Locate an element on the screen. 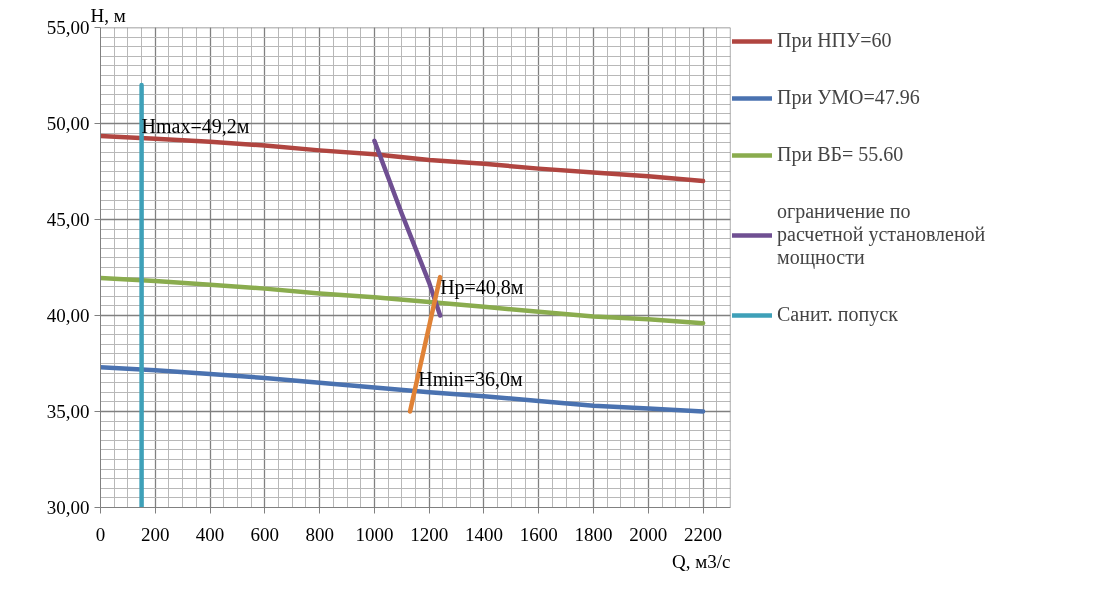  y-tick-label: 50,00 is located at coordinates (68, 123).